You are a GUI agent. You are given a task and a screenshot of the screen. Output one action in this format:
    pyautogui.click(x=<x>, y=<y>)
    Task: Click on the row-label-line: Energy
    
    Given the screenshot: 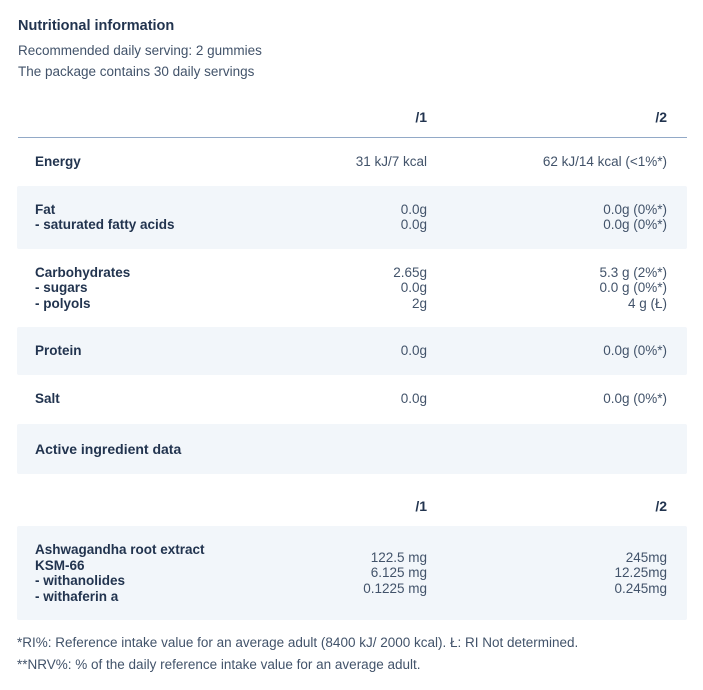 What is the action you would take?
    pyautogui.click(x=58, y=161)
    